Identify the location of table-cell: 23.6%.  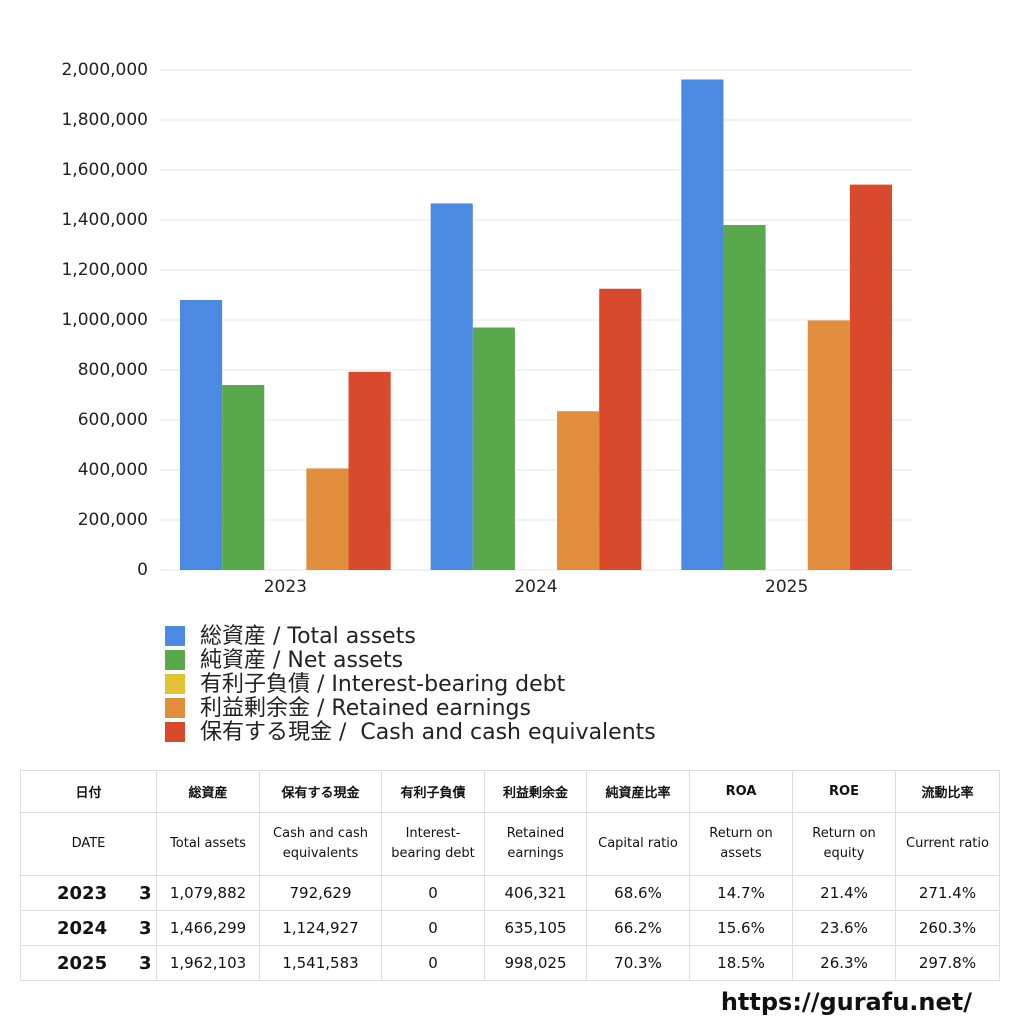
(844, 928).